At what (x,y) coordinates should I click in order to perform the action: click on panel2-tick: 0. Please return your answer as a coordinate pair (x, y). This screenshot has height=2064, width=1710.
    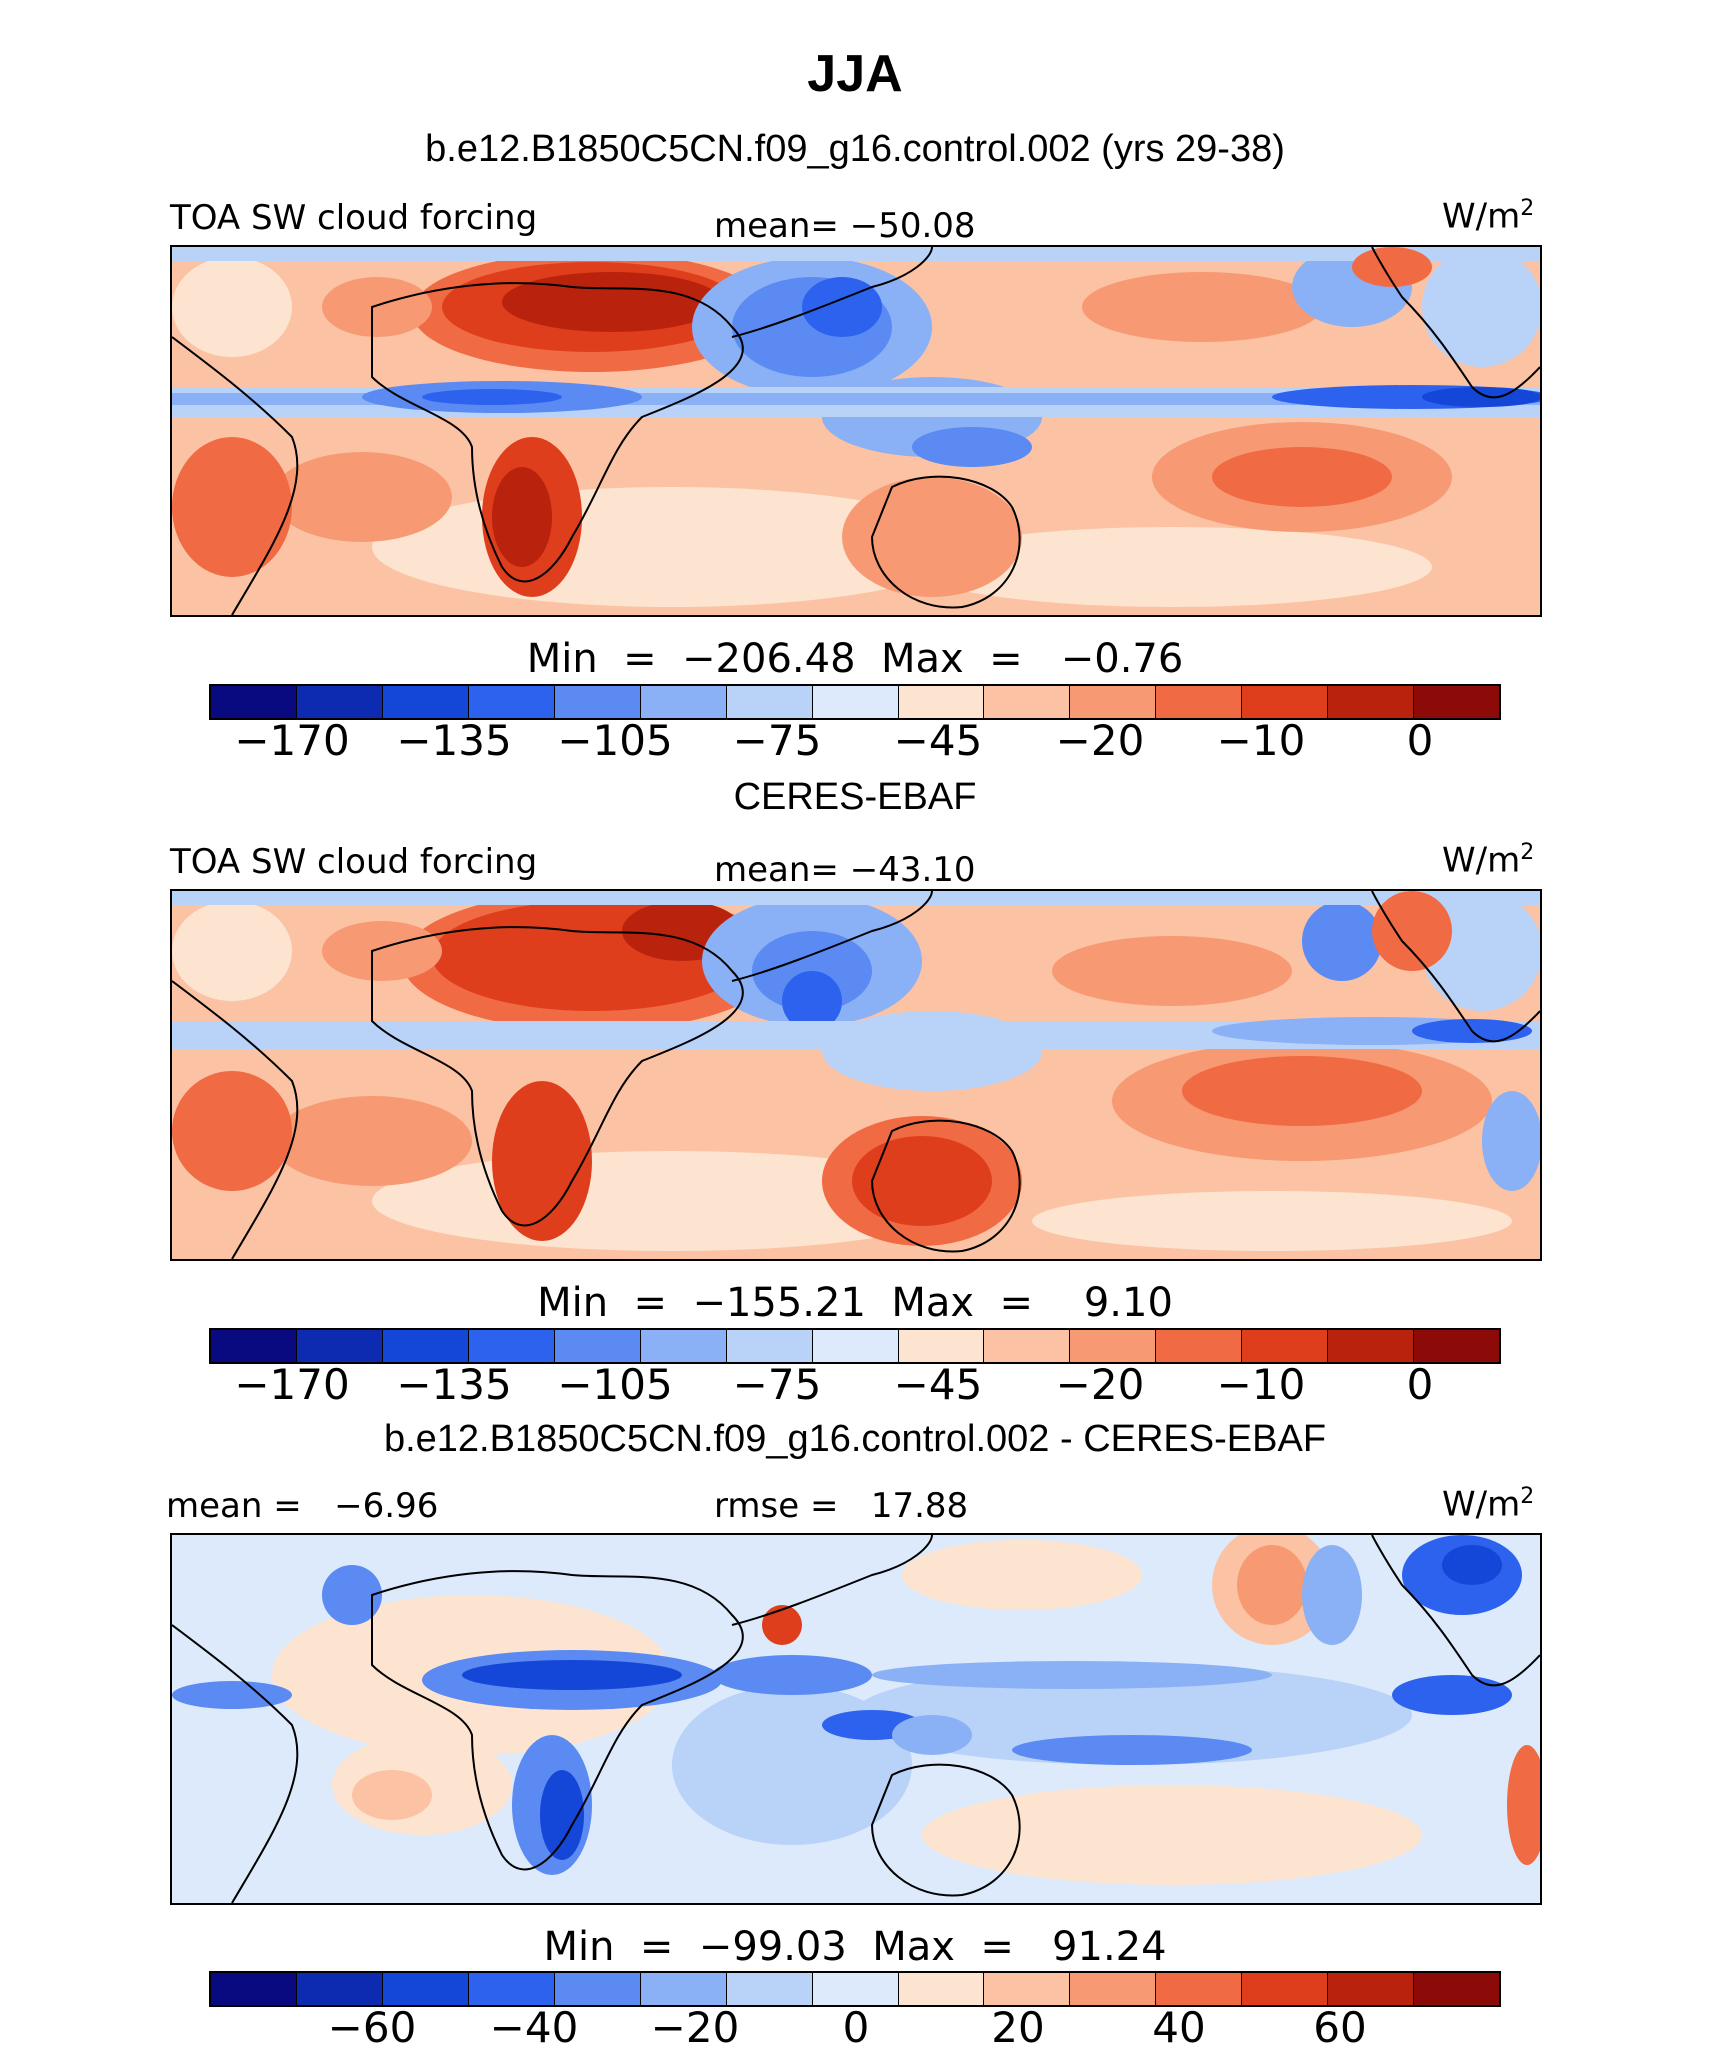
    Looking at the image, I should click on (1420, 1384).